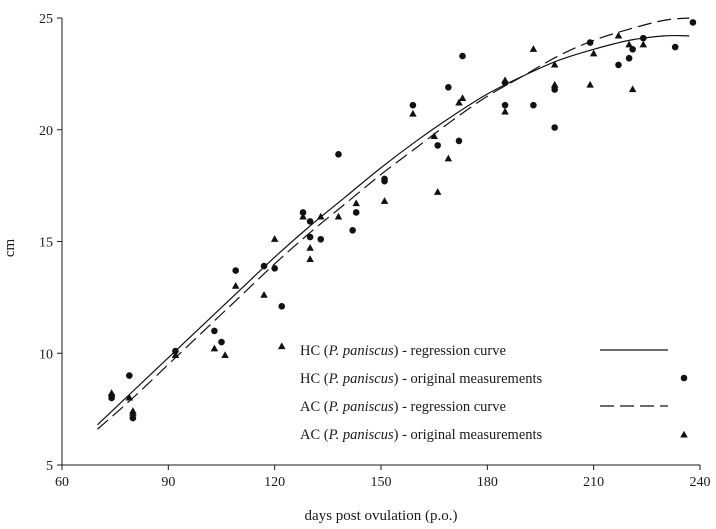  What do you see at coordinates (700, 482) in the screenshot?
I see `x-tick-label: 240` at bounding box center [700, 482].